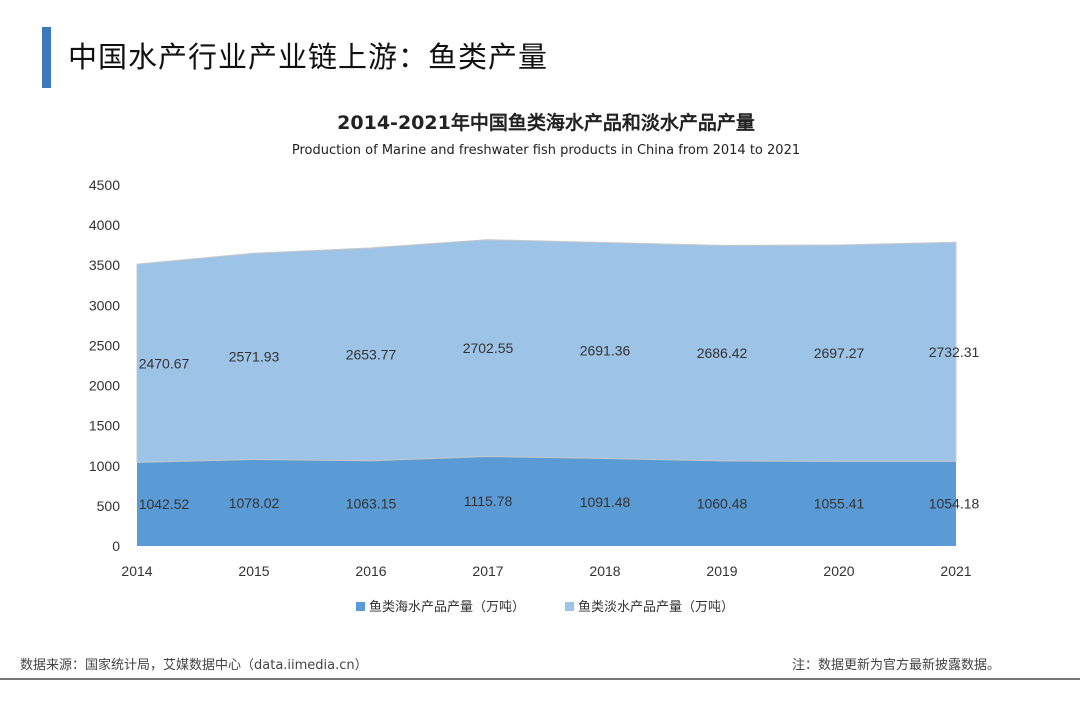 This screenshot has width=1080, height=702. What do you see at coordinates (839, 504) in the screenshot?
I see `data-label: 1055.41` at bounding box center [839, 504].